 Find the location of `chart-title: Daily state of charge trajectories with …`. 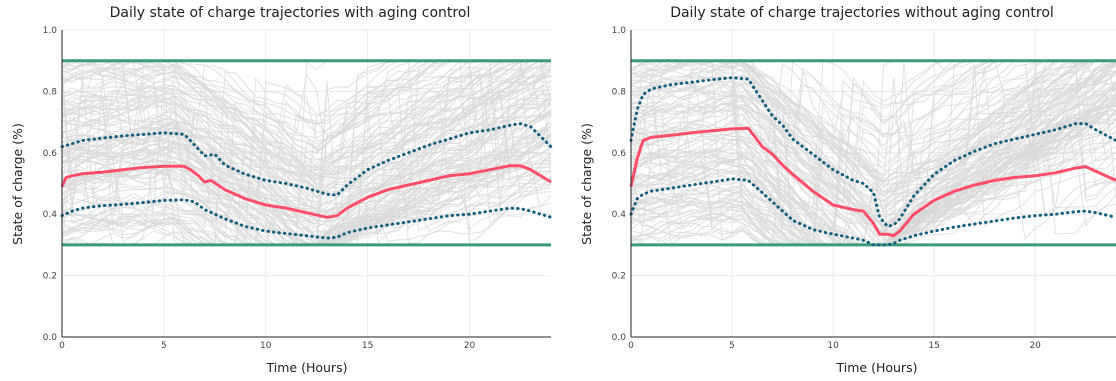

chart-title: Daily state of charge trajectories with … is located at coordinates (290, 13).